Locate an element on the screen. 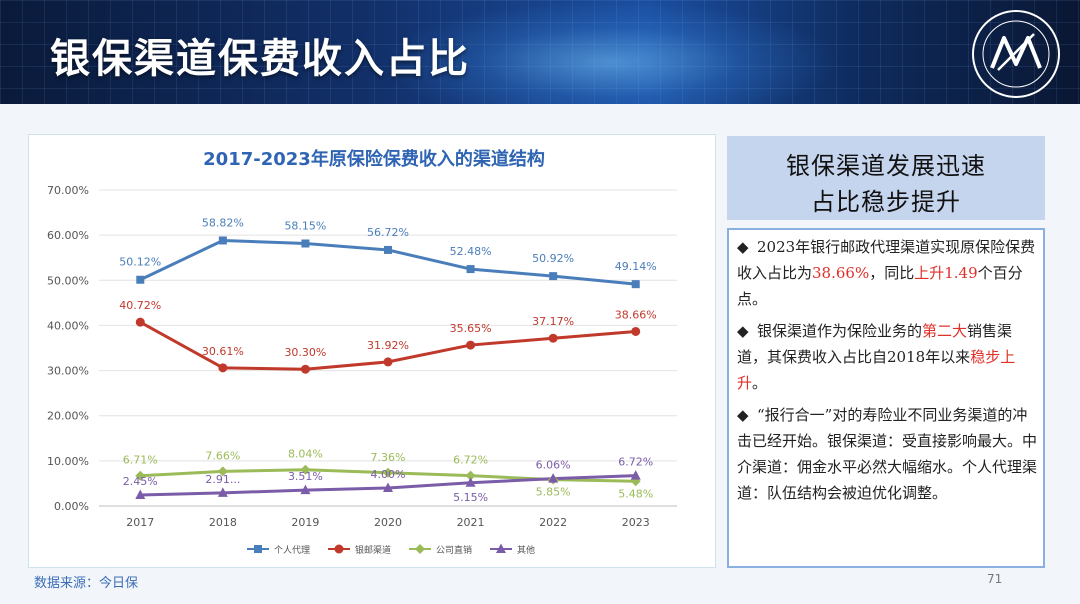  x-tick-label: 2018 is located at coordinates (223, 522).